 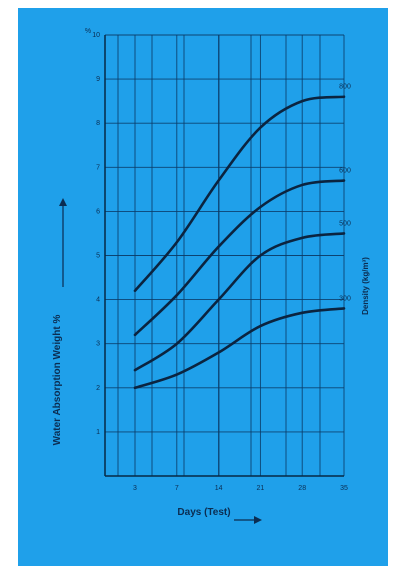 What do you see at coordinates (98, 256) in the screenshot?
I see `y-tick-label: 5` at bounding box center [98, 256].